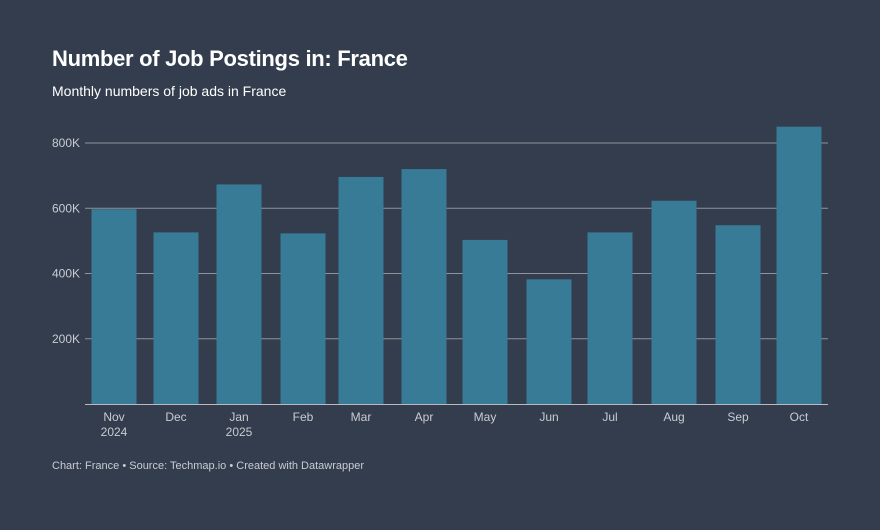 The width and height of the screenshot is (880, 530). I want to click on bar-jan, so click(239, 294).